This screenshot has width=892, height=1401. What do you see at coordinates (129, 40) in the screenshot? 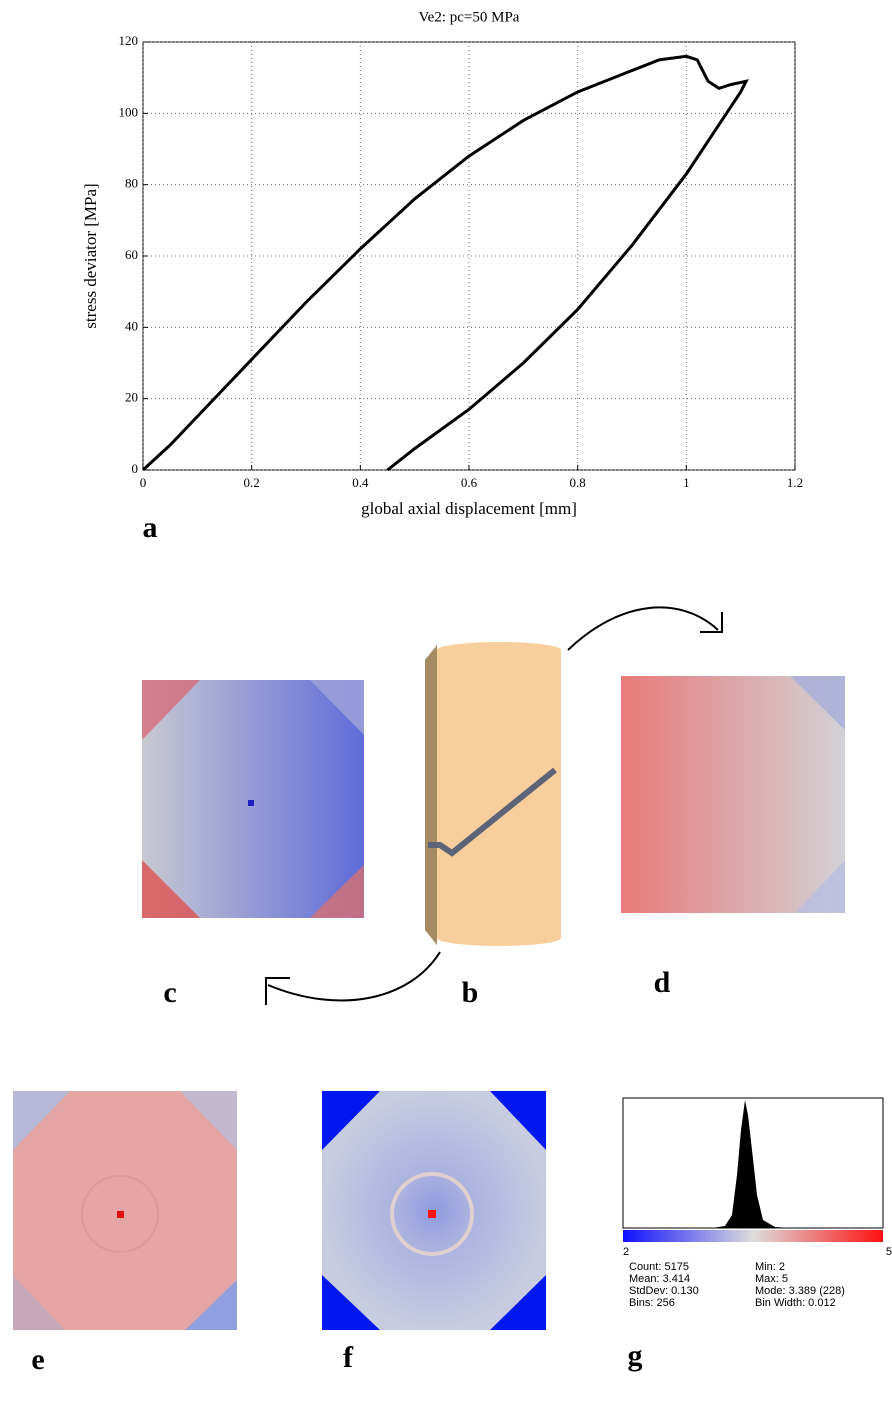
I see `y-tick-label: 120` at bounding box center [129, 40].